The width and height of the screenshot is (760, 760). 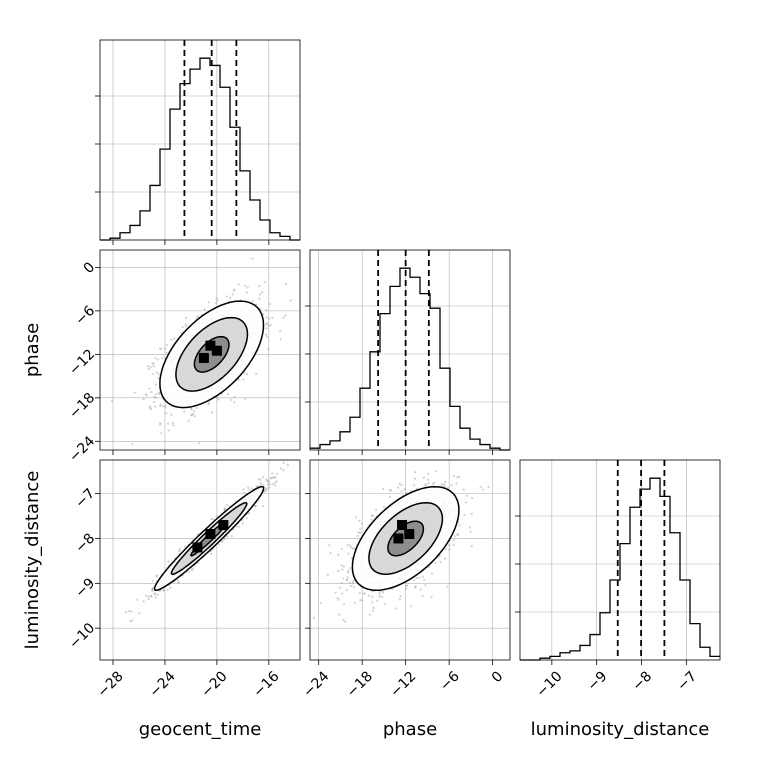 What do you see at coordinates (410, 560) in the screenshot?
I see `panel-phase-vs-luminosity-distance-frame` at bounding box center [410, 560].